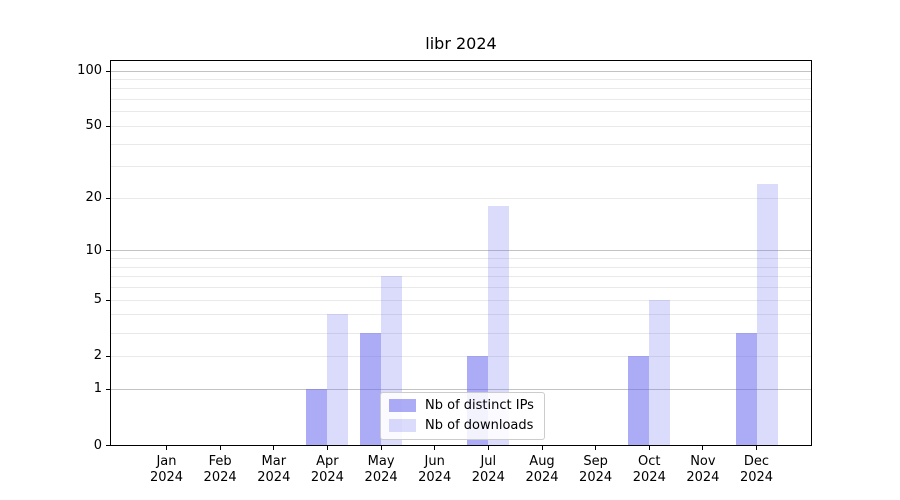  Describe the element at coordinates (220, 461) in the screenshot. I see `month-label: Feb` at that location.